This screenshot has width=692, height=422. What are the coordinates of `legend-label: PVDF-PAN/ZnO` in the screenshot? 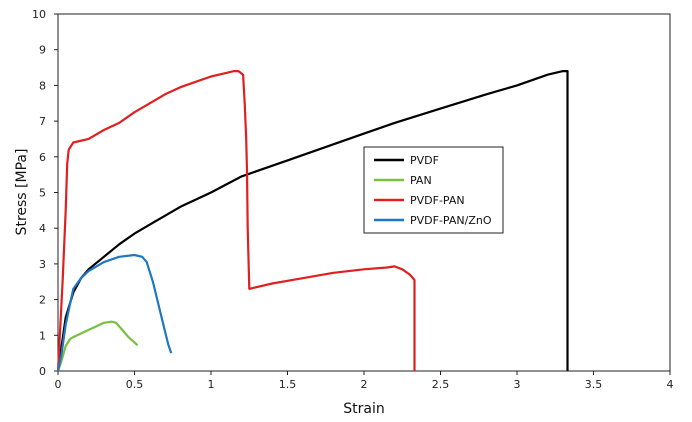 It's located at (451, 220).